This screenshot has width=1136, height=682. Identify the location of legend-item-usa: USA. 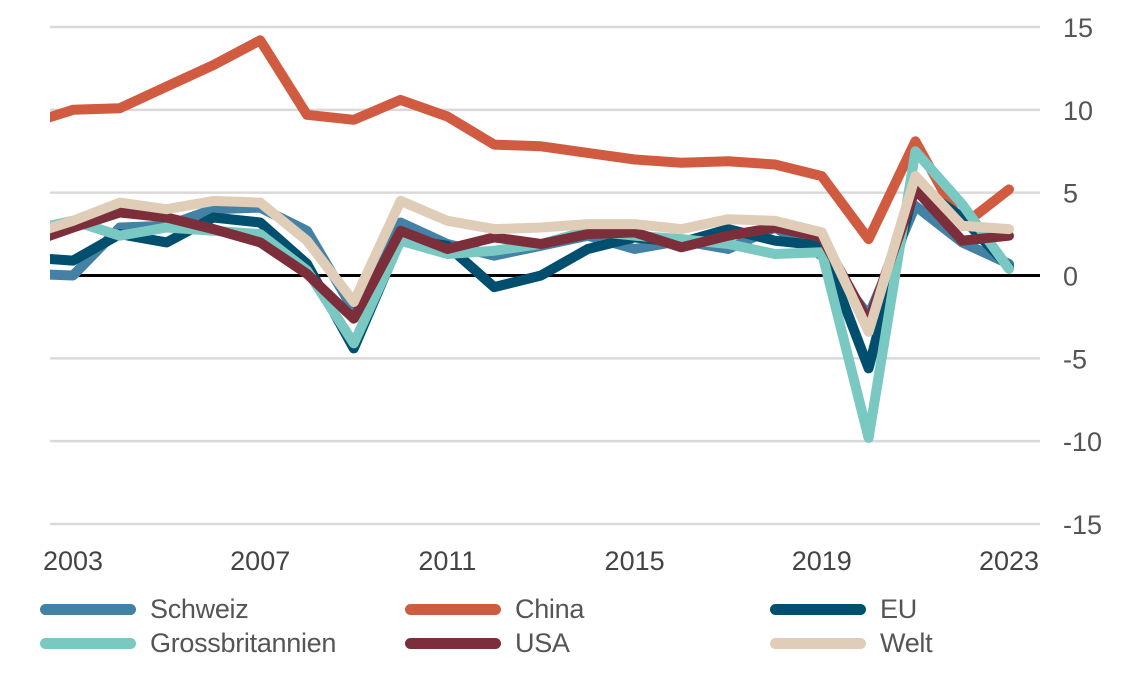
(587, 643).